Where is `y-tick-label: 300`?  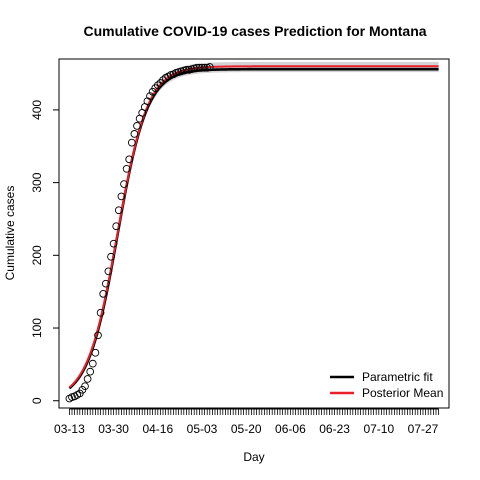 y-tick-label: 300 is located at coordinates (37, 182).